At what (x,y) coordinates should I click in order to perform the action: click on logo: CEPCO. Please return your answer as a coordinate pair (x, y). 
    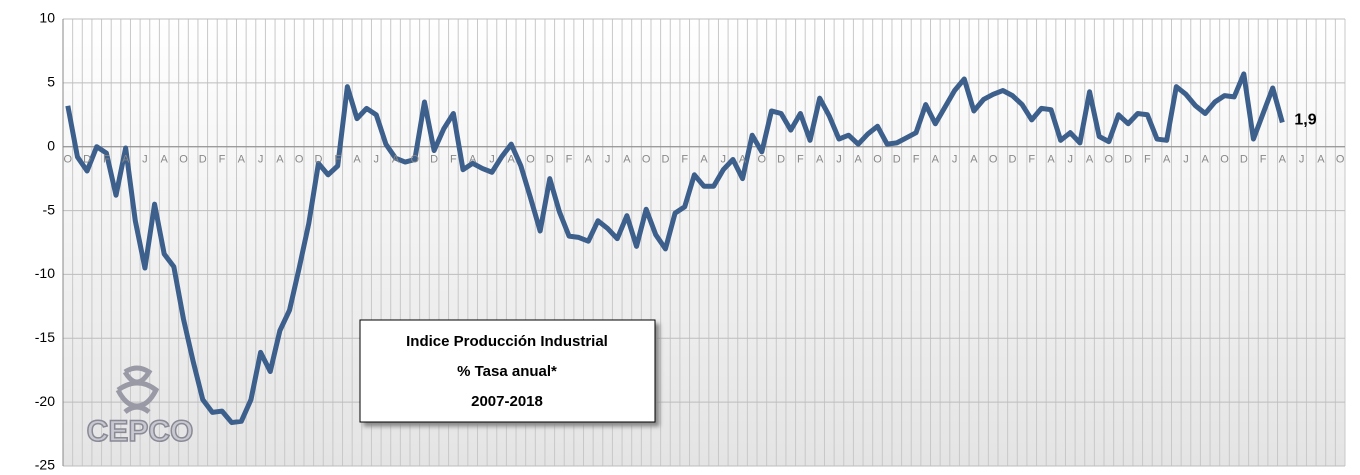
    Looking at the image, I should click on (140, 407).